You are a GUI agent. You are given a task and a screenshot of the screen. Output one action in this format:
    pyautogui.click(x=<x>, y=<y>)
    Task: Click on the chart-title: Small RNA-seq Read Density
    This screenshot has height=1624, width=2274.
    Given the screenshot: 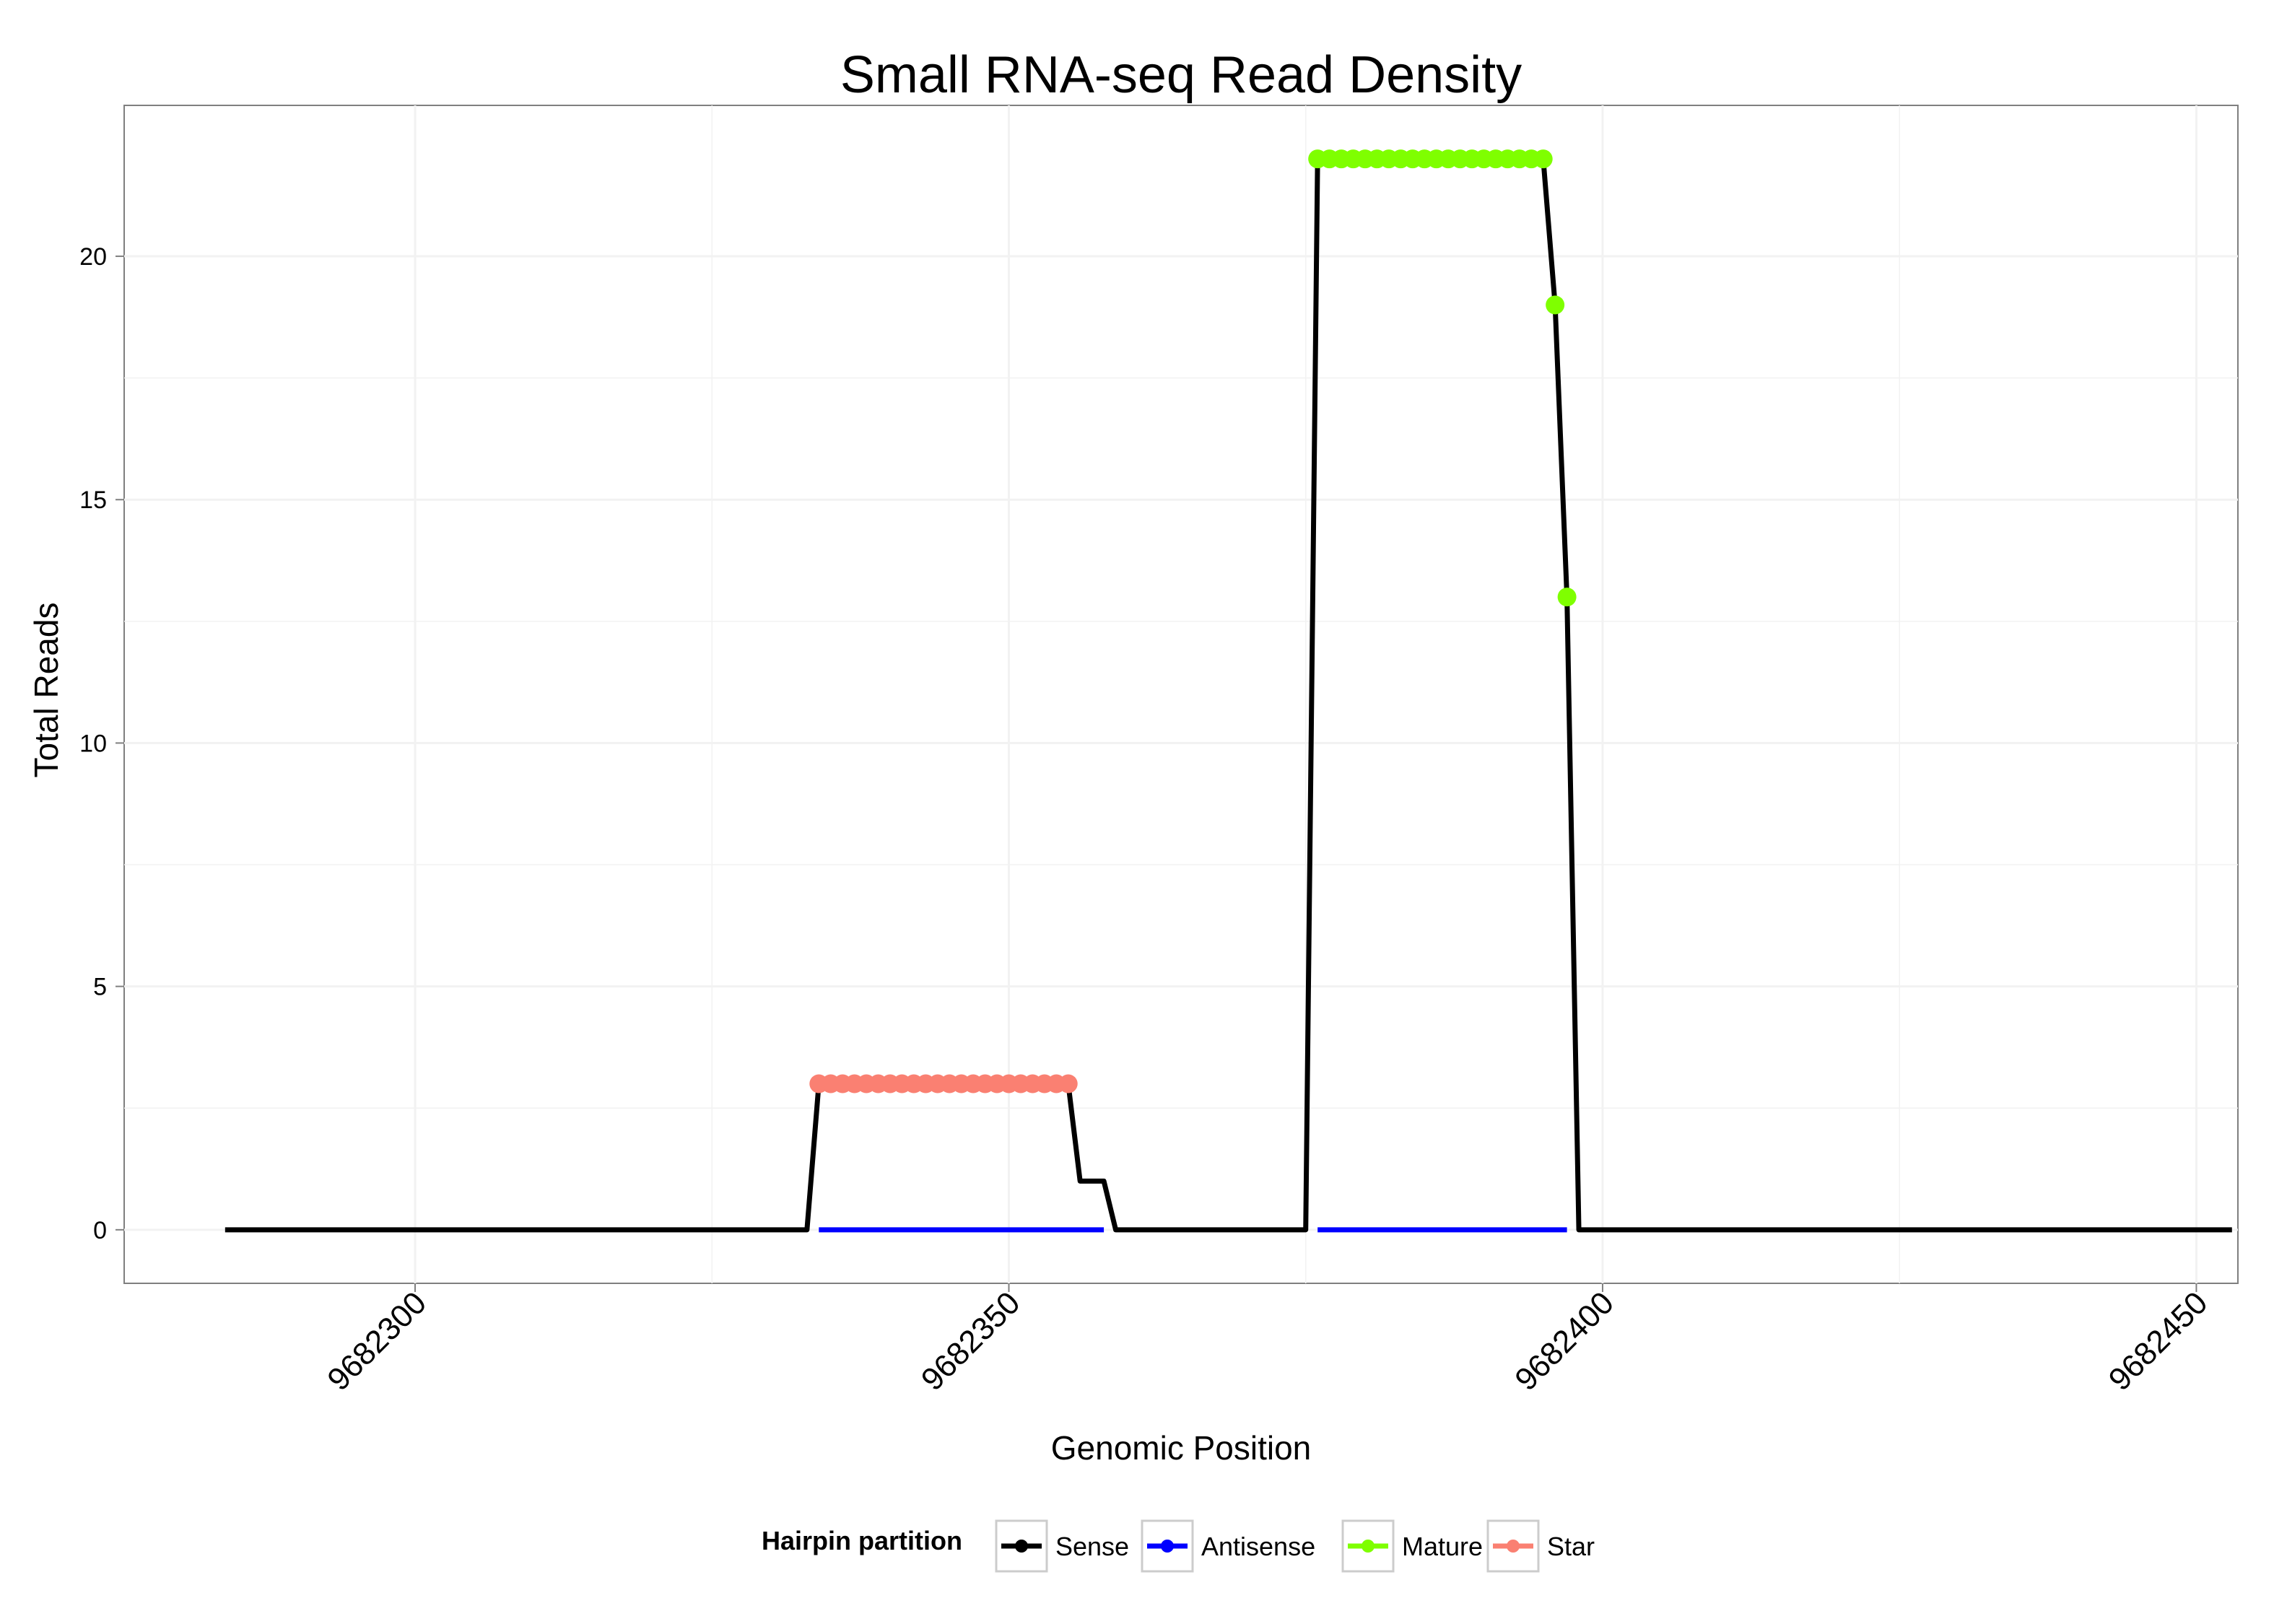 What is the action you would take?
    pyautogui.click(x=1181, y=75)
    